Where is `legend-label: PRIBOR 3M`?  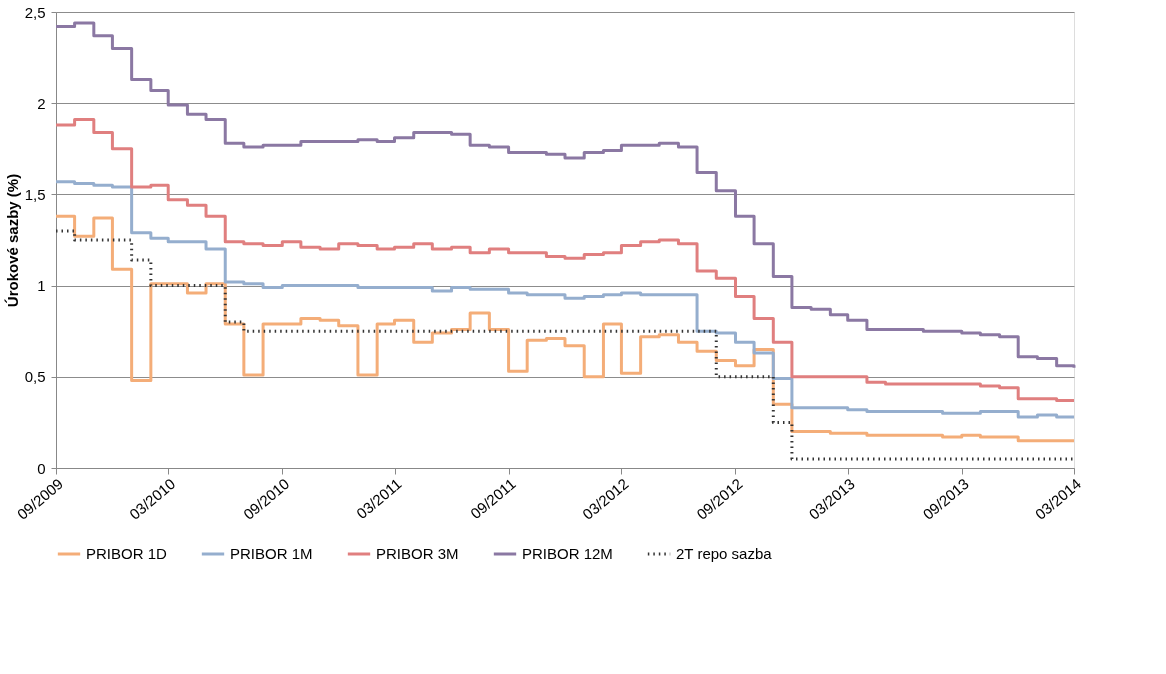 legend-label: PRIBOR 3M is located at coordinates (417, 553).